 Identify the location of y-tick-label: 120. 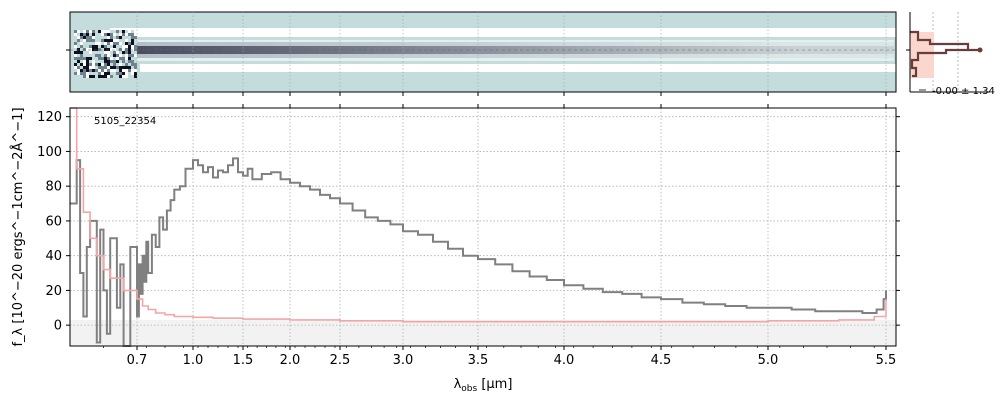
(49, 117).